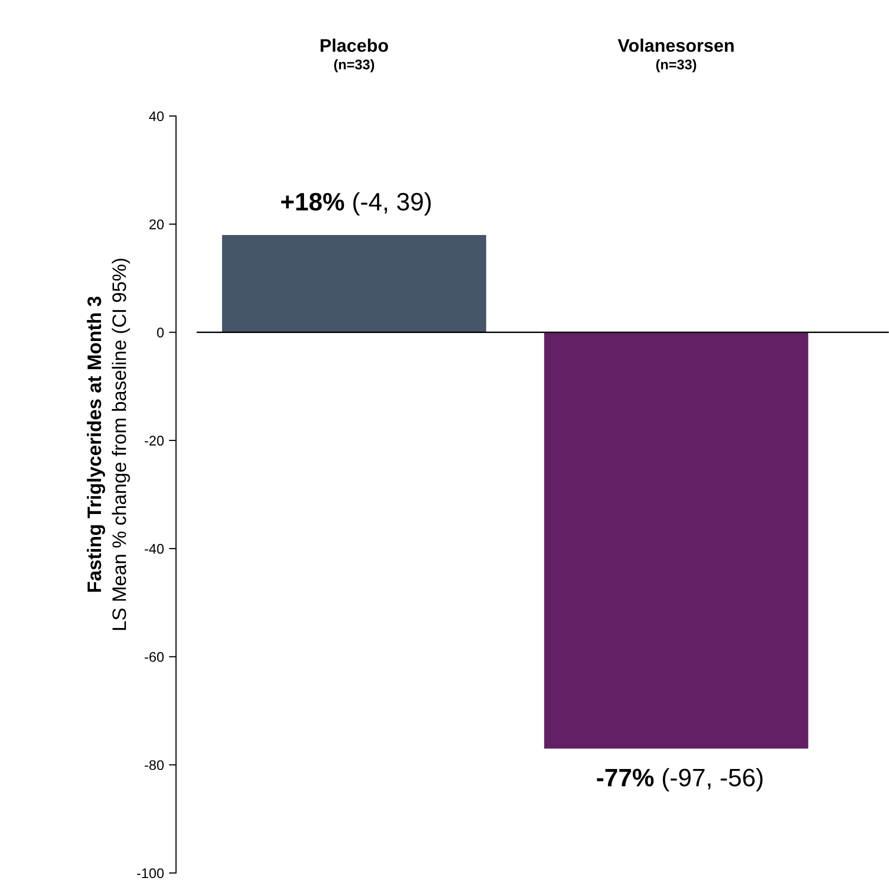  What do you see at coordinates (676, 55) in the screenshot?
I see `x-tick-label: Volanesorsen (n=33)` at bounding box center [676, 55].